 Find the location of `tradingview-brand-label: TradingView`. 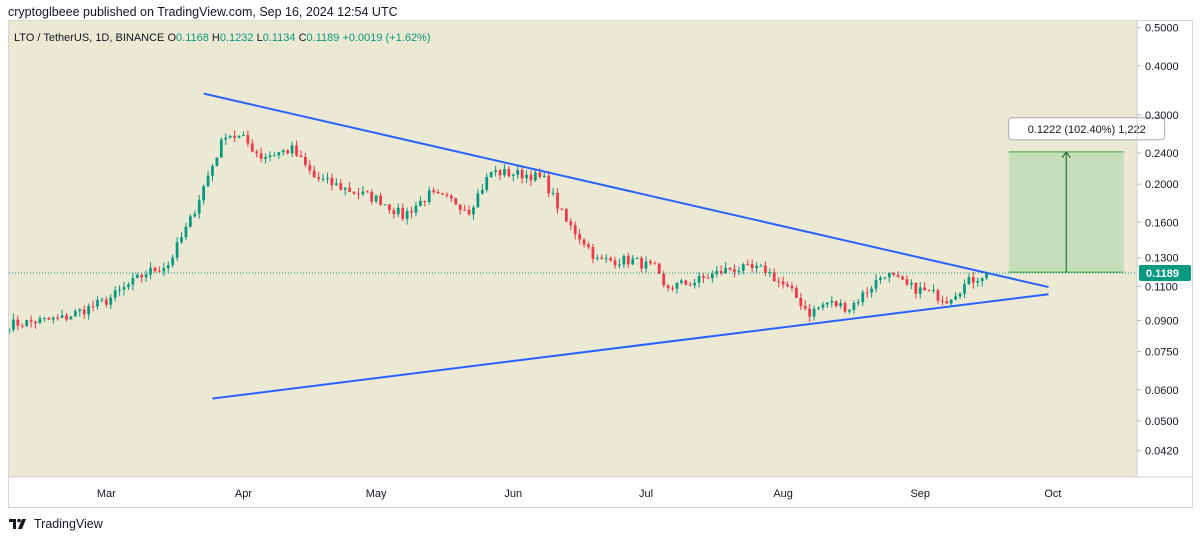

tradingview-brand-label: TradingView is located at coordinates (68, 524).